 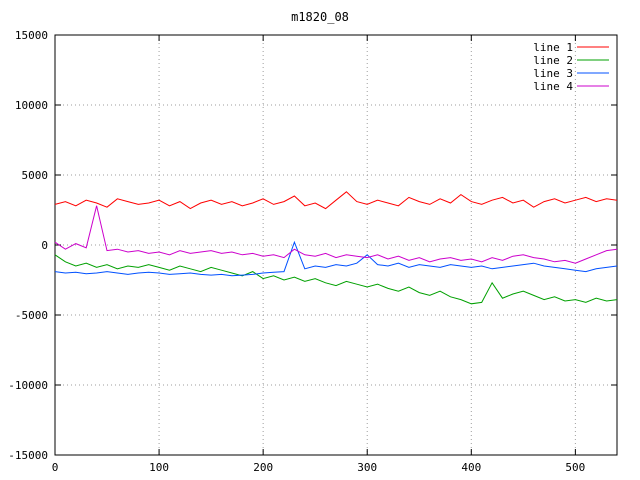 What do you see at coordinates (553, 73) in the screenshot?
I see `legend-label: line 3` at bounding box center [553, 73].